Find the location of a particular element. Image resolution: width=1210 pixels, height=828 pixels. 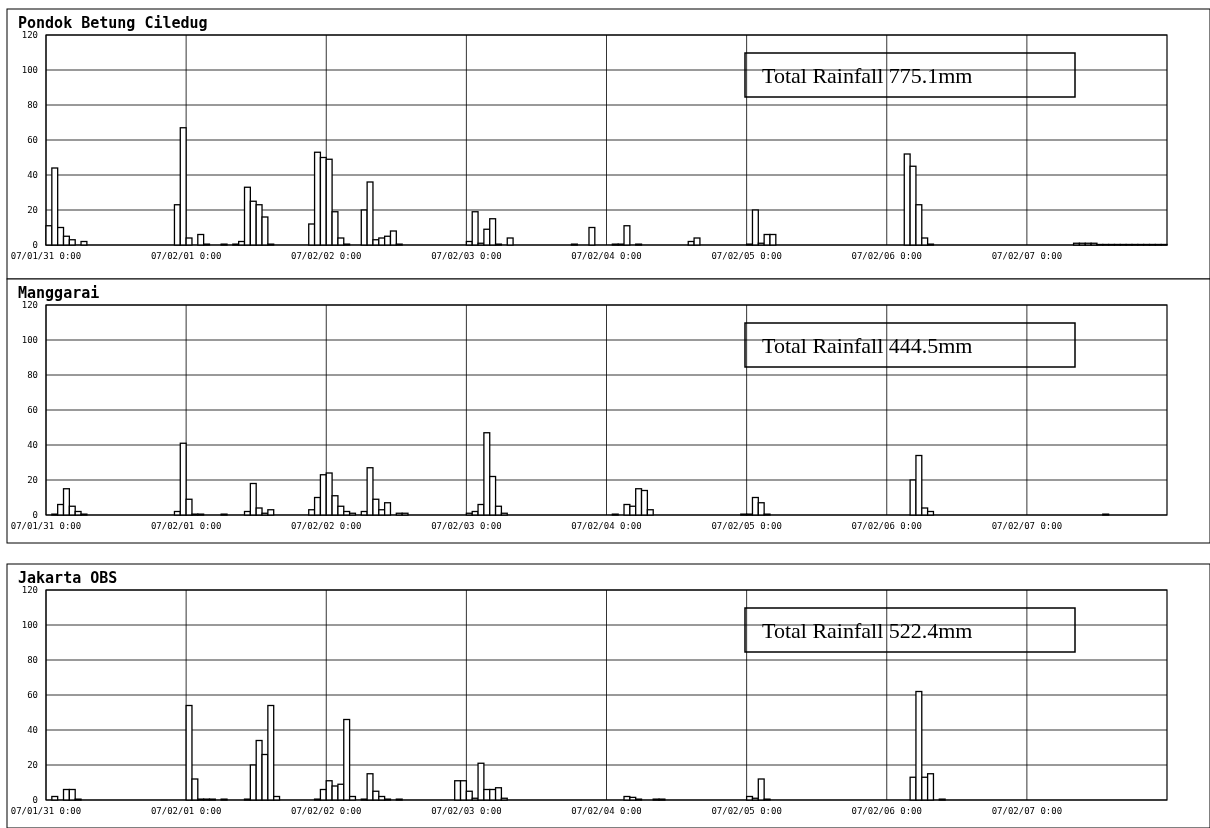

chart-title: Pondok Betung Ciledug is located at coordinates (113, 23).